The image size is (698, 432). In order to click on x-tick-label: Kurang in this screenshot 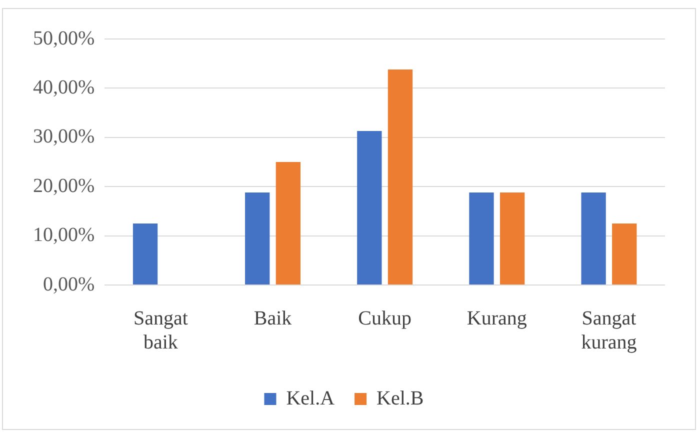, I will do `click(496, 318)`.